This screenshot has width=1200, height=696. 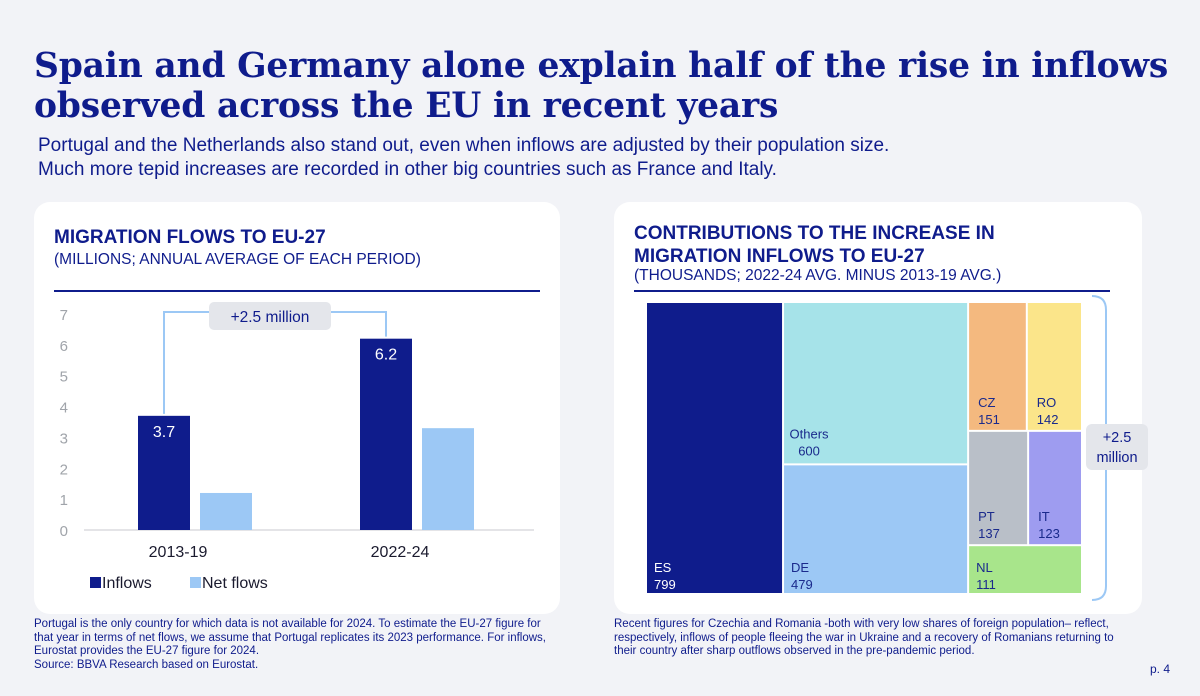 I want to click on treemap-label-nl: NL, so click(x=984, y=567).